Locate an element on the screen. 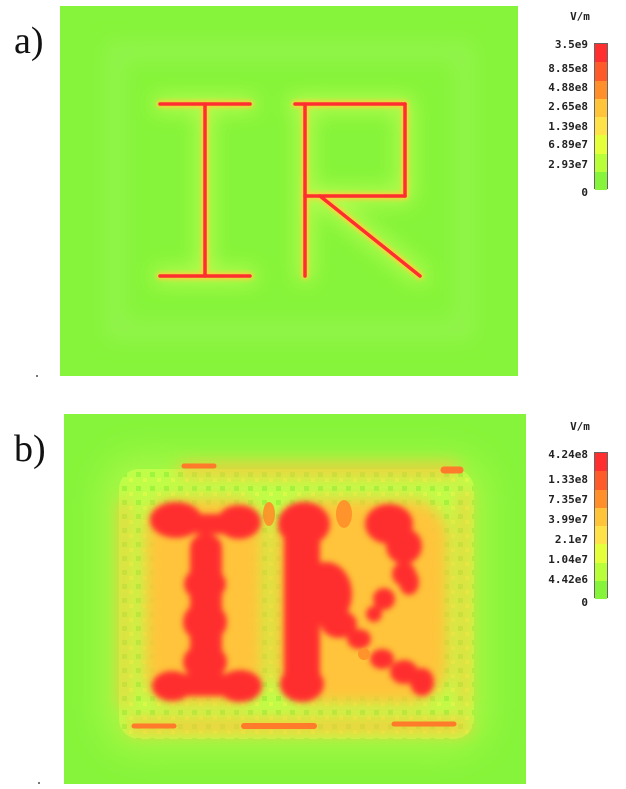 The width and height of the screenshot is (626, 789). colorbar-a-tick: 0 is located at coordinates (584, 192).